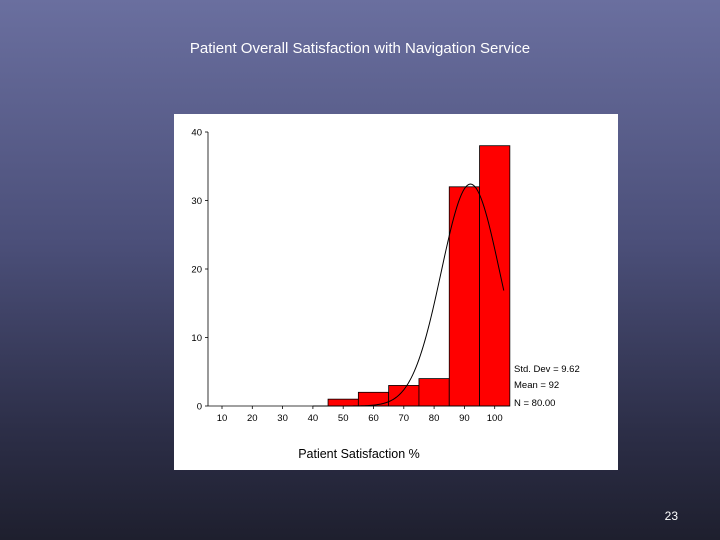 This screenshot has width=720, height=540. Describe the element at coordinates (536, 385) in the screenshot. I see `stat-mean: Mean = 92` at that location.